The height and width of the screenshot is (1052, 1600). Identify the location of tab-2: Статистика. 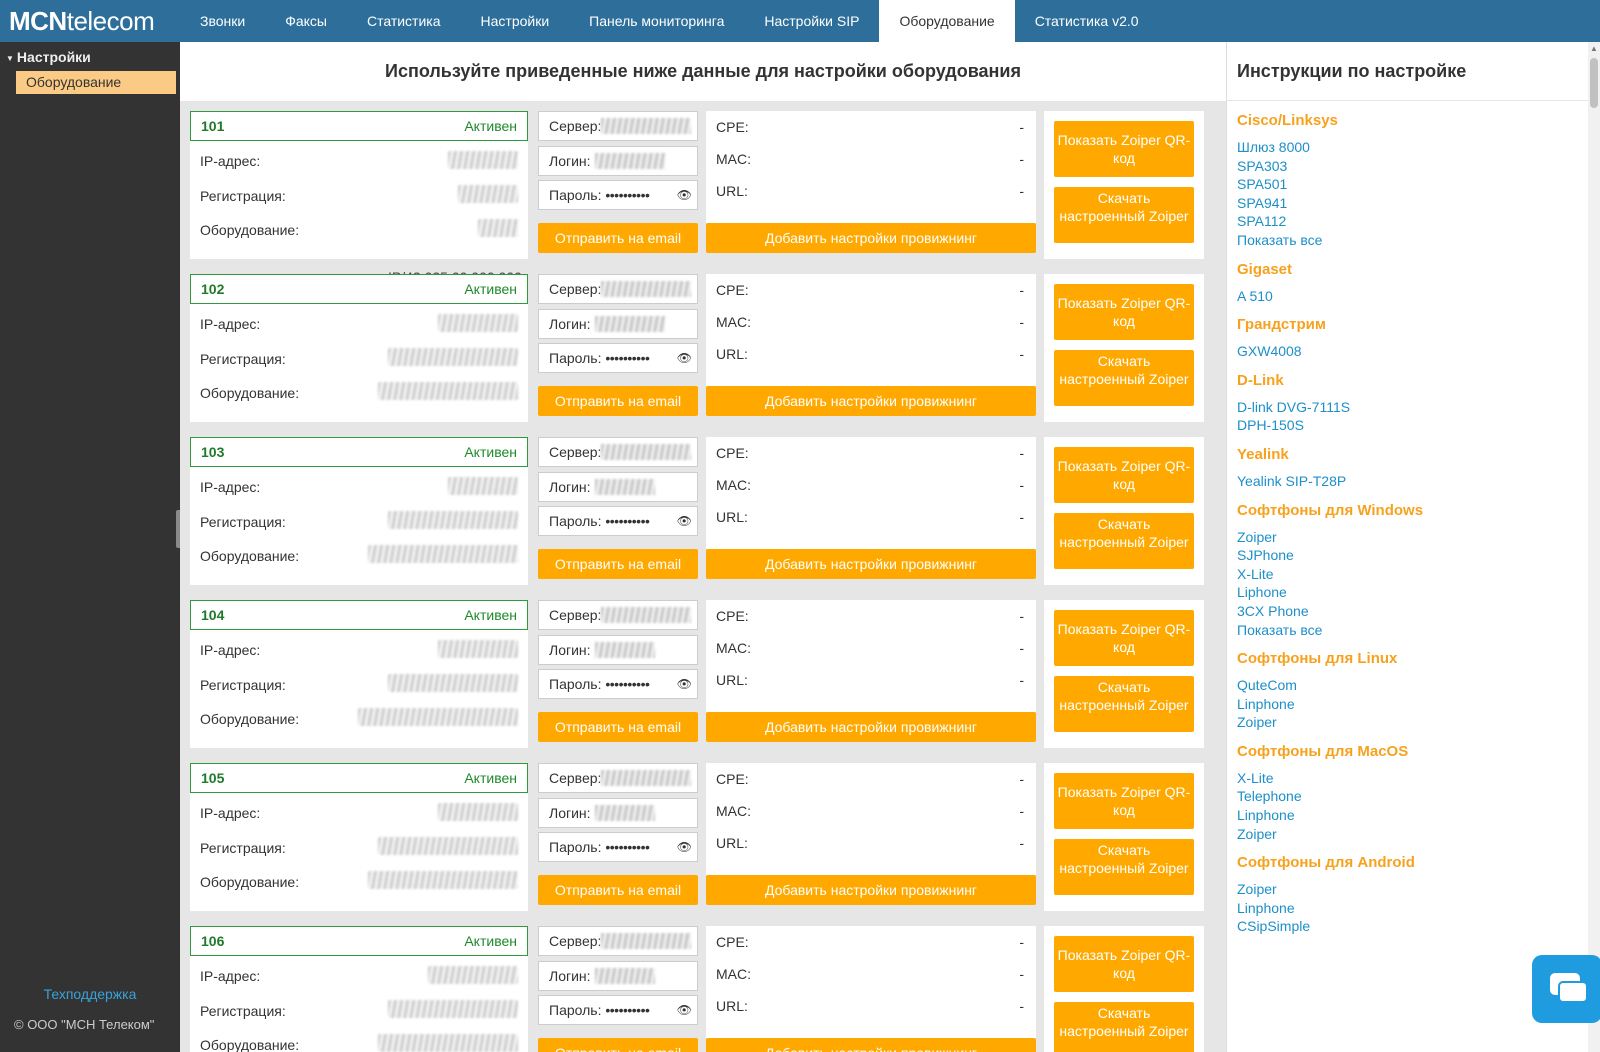
(403, 21).